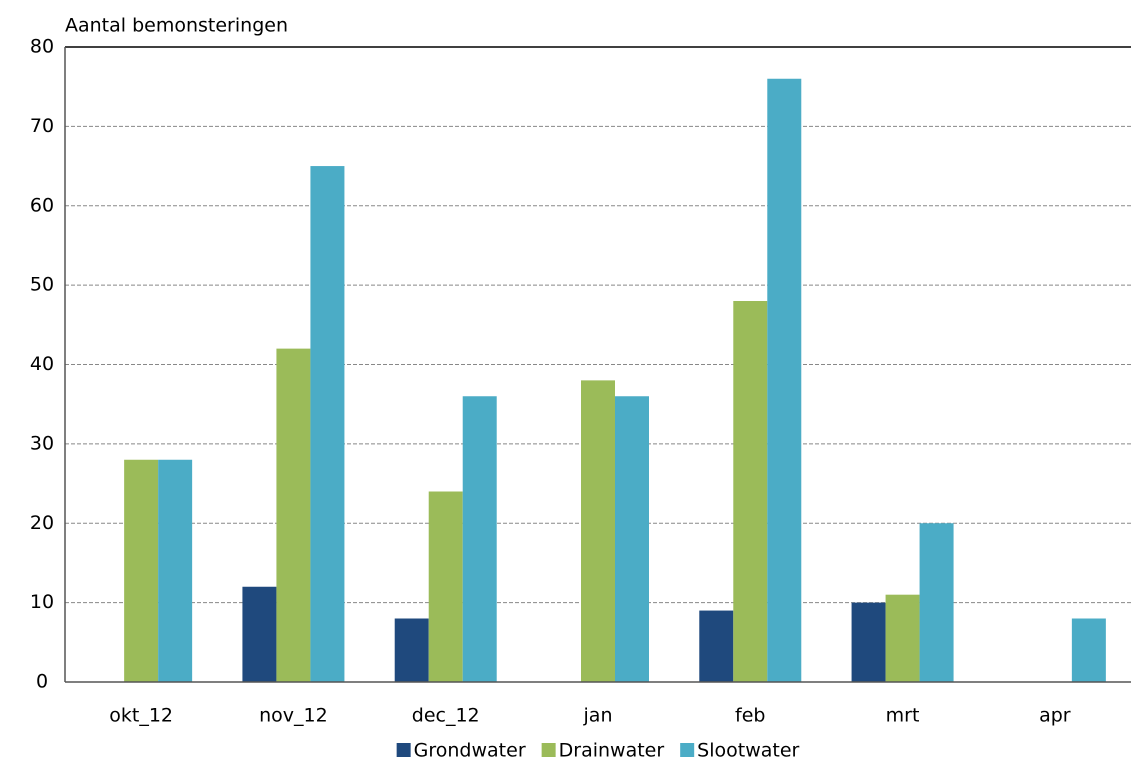  Describe the element at coordinates (750, 716) in the screenshot. I see `x-tick-label: feb` at that location.